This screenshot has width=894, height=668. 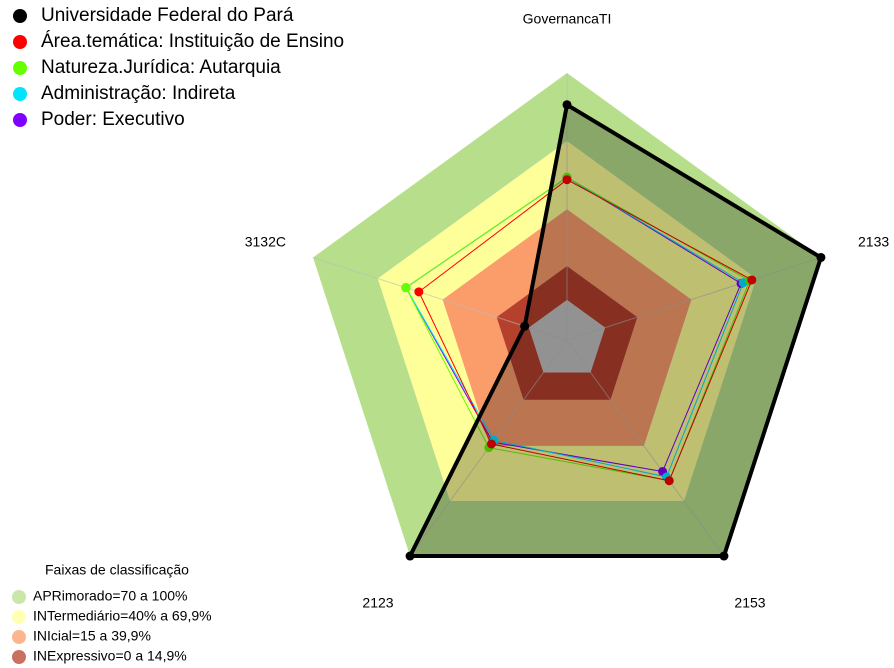 What do you see at coordinates (92, 636) in the screenshot?
I see `band-legend-label: INIcial=15 a 39,9%` at bounding box center [92, 636].